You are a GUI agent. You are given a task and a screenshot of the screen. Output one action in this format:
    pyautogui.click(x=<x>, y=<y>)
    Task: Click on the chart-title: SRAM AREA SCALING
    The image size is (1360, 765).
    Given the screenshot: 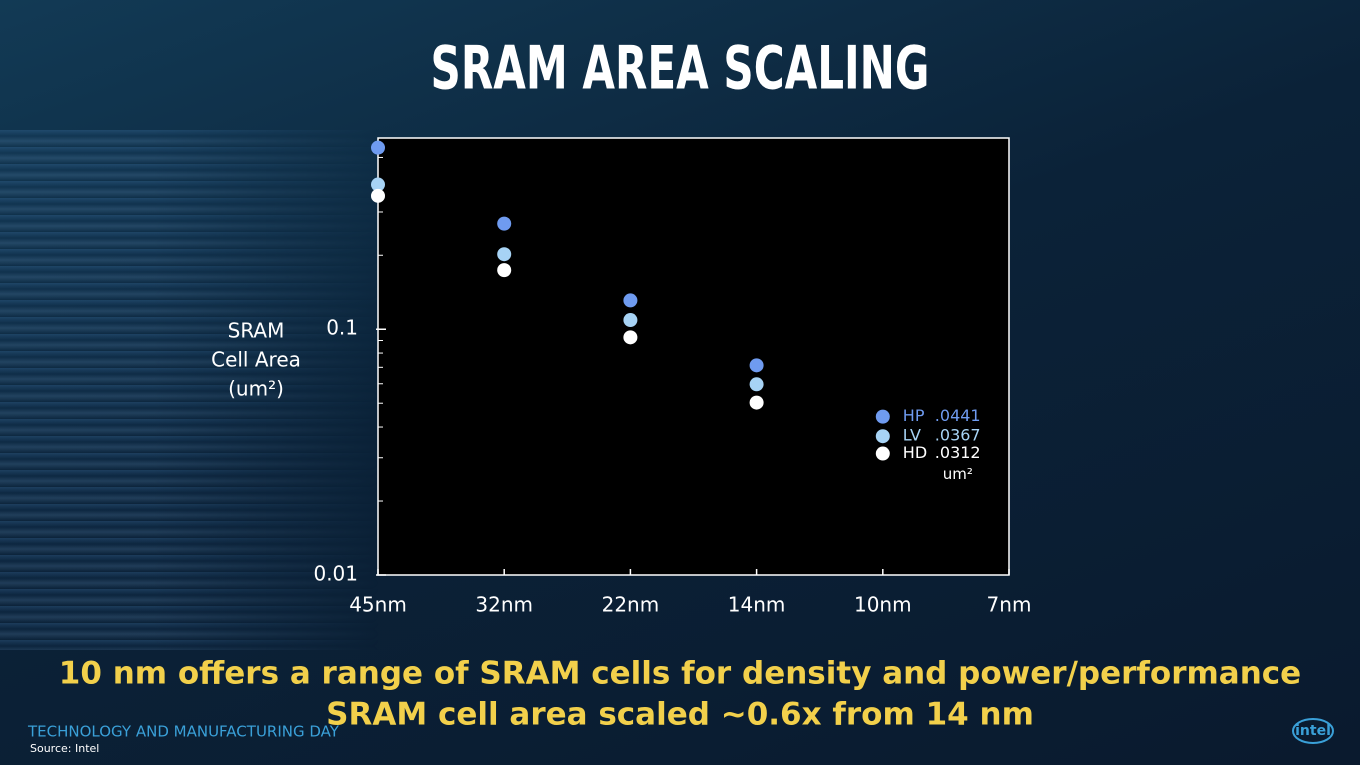 What is the action you would take?
    pyautogui.click(x=680, y=68)
    